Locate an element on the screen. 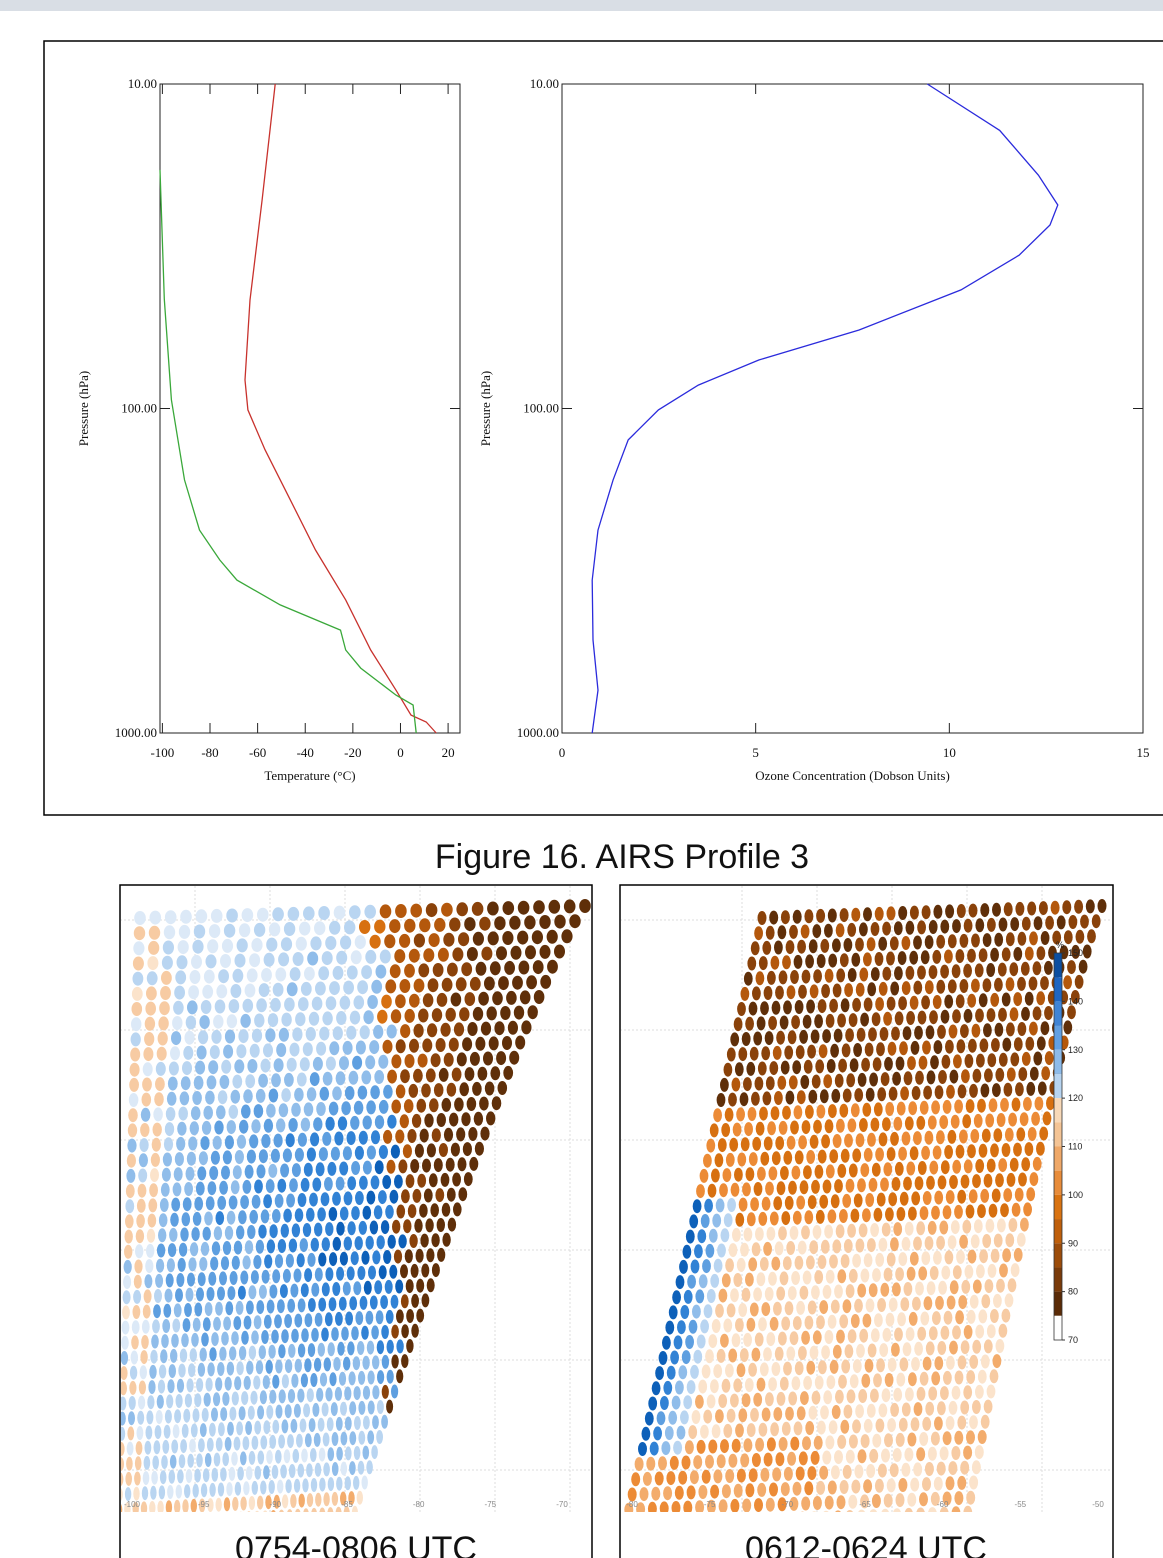 This screenshot has height=1558, width=1163. colorbar-segment is located at coordinates (1058, 1182).